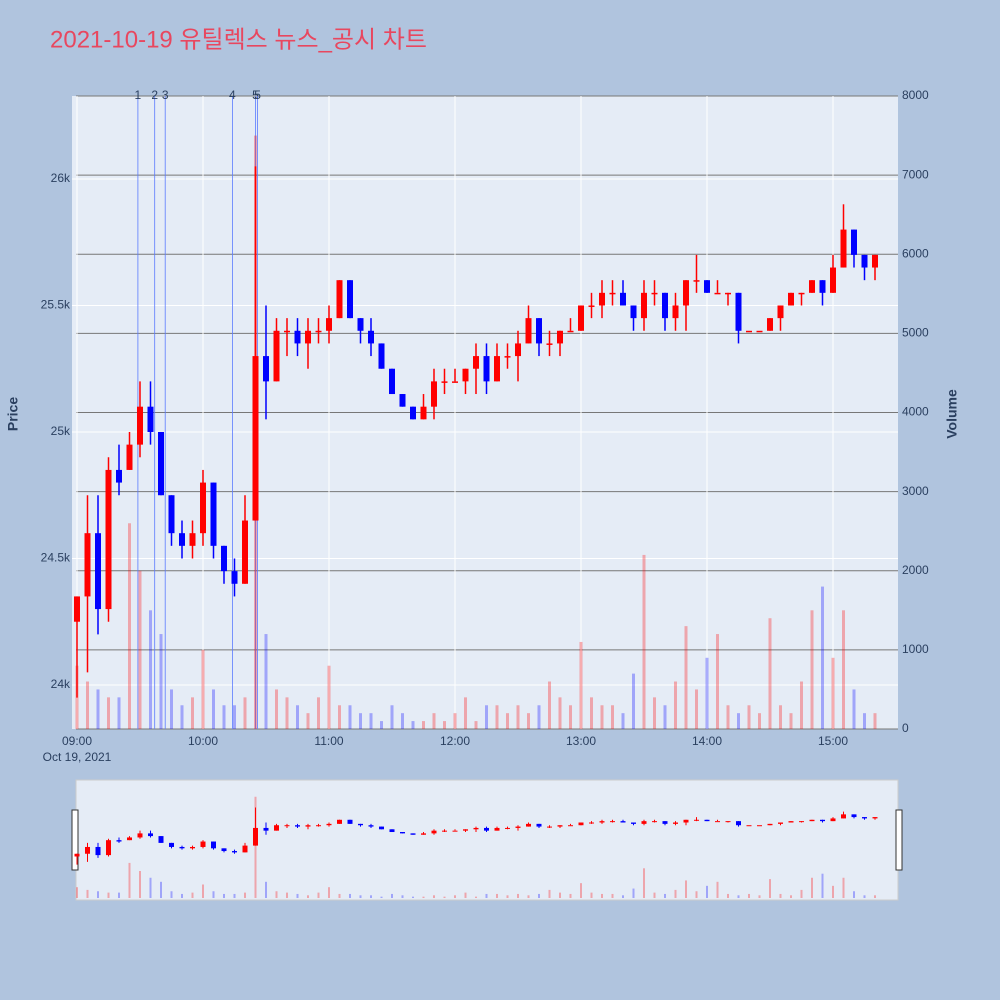  What do you see at coordinates (255, 95) in the screenshot?
I see `news-label: 5` at bounding box center [255, 95].